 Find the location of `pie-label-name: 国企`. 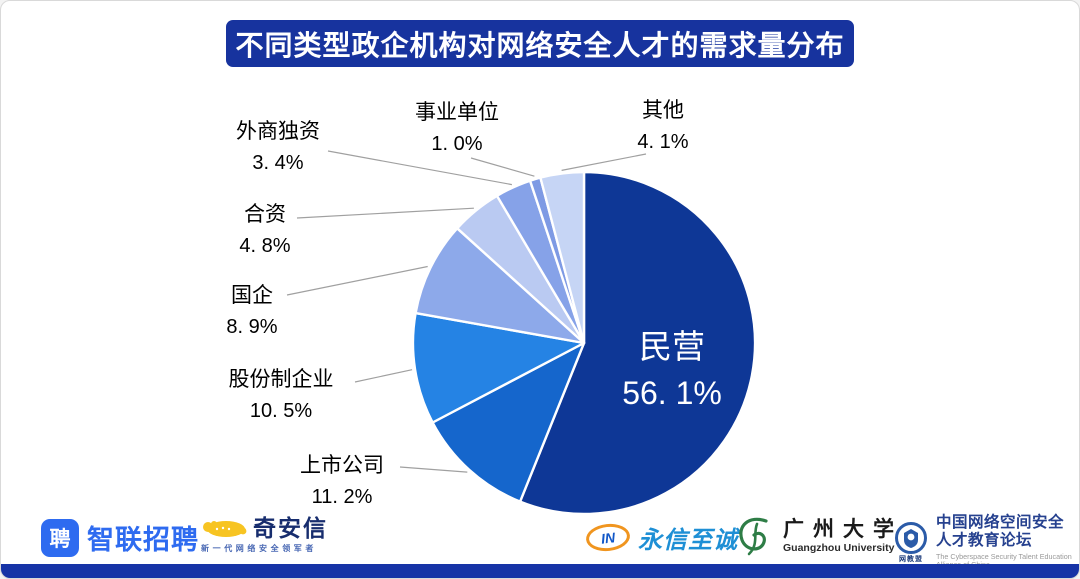

pie-label-name: 国企 is located at coordinates (252, 295).